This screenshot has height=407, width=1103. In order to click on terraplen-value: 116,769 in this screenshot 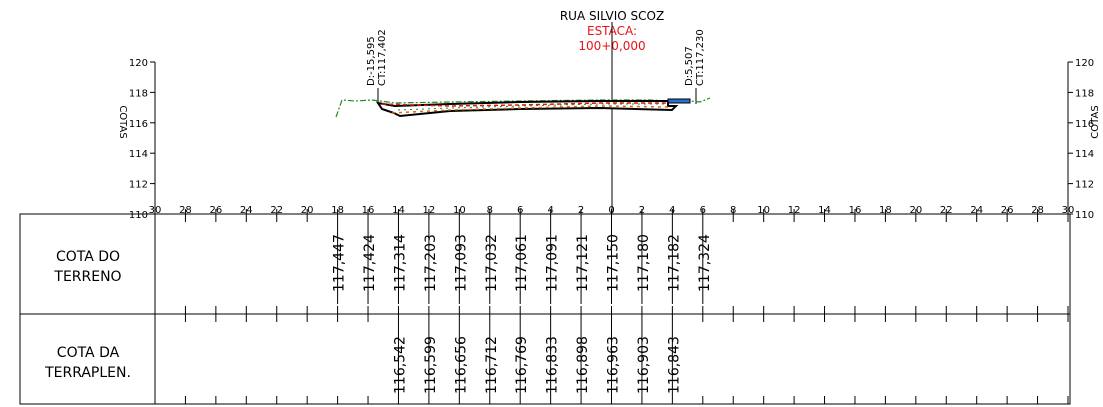, I will do `click(522, 365)`.